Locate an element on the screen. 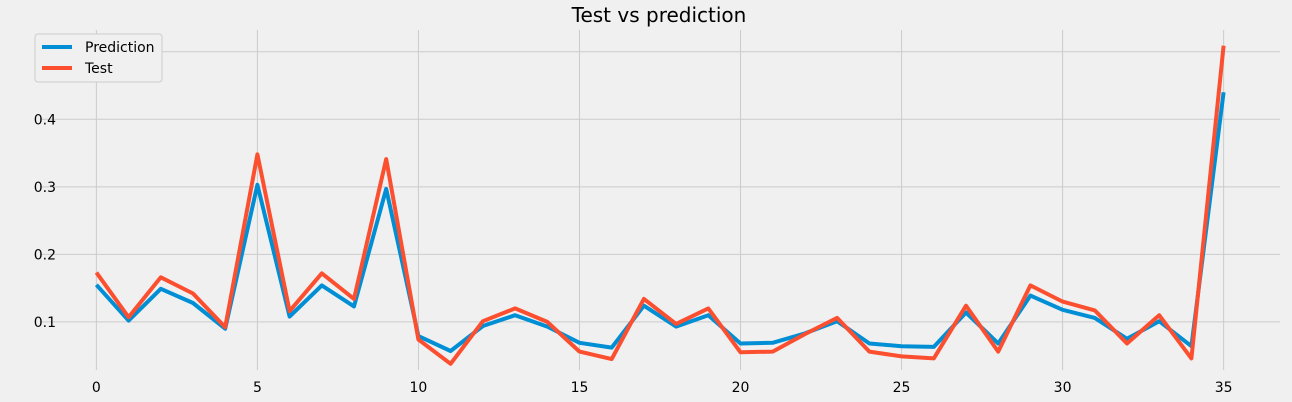 The width and height of the screenshot is (1292, 402). x-tick-label: 5 is located at coordinates (257, 388).